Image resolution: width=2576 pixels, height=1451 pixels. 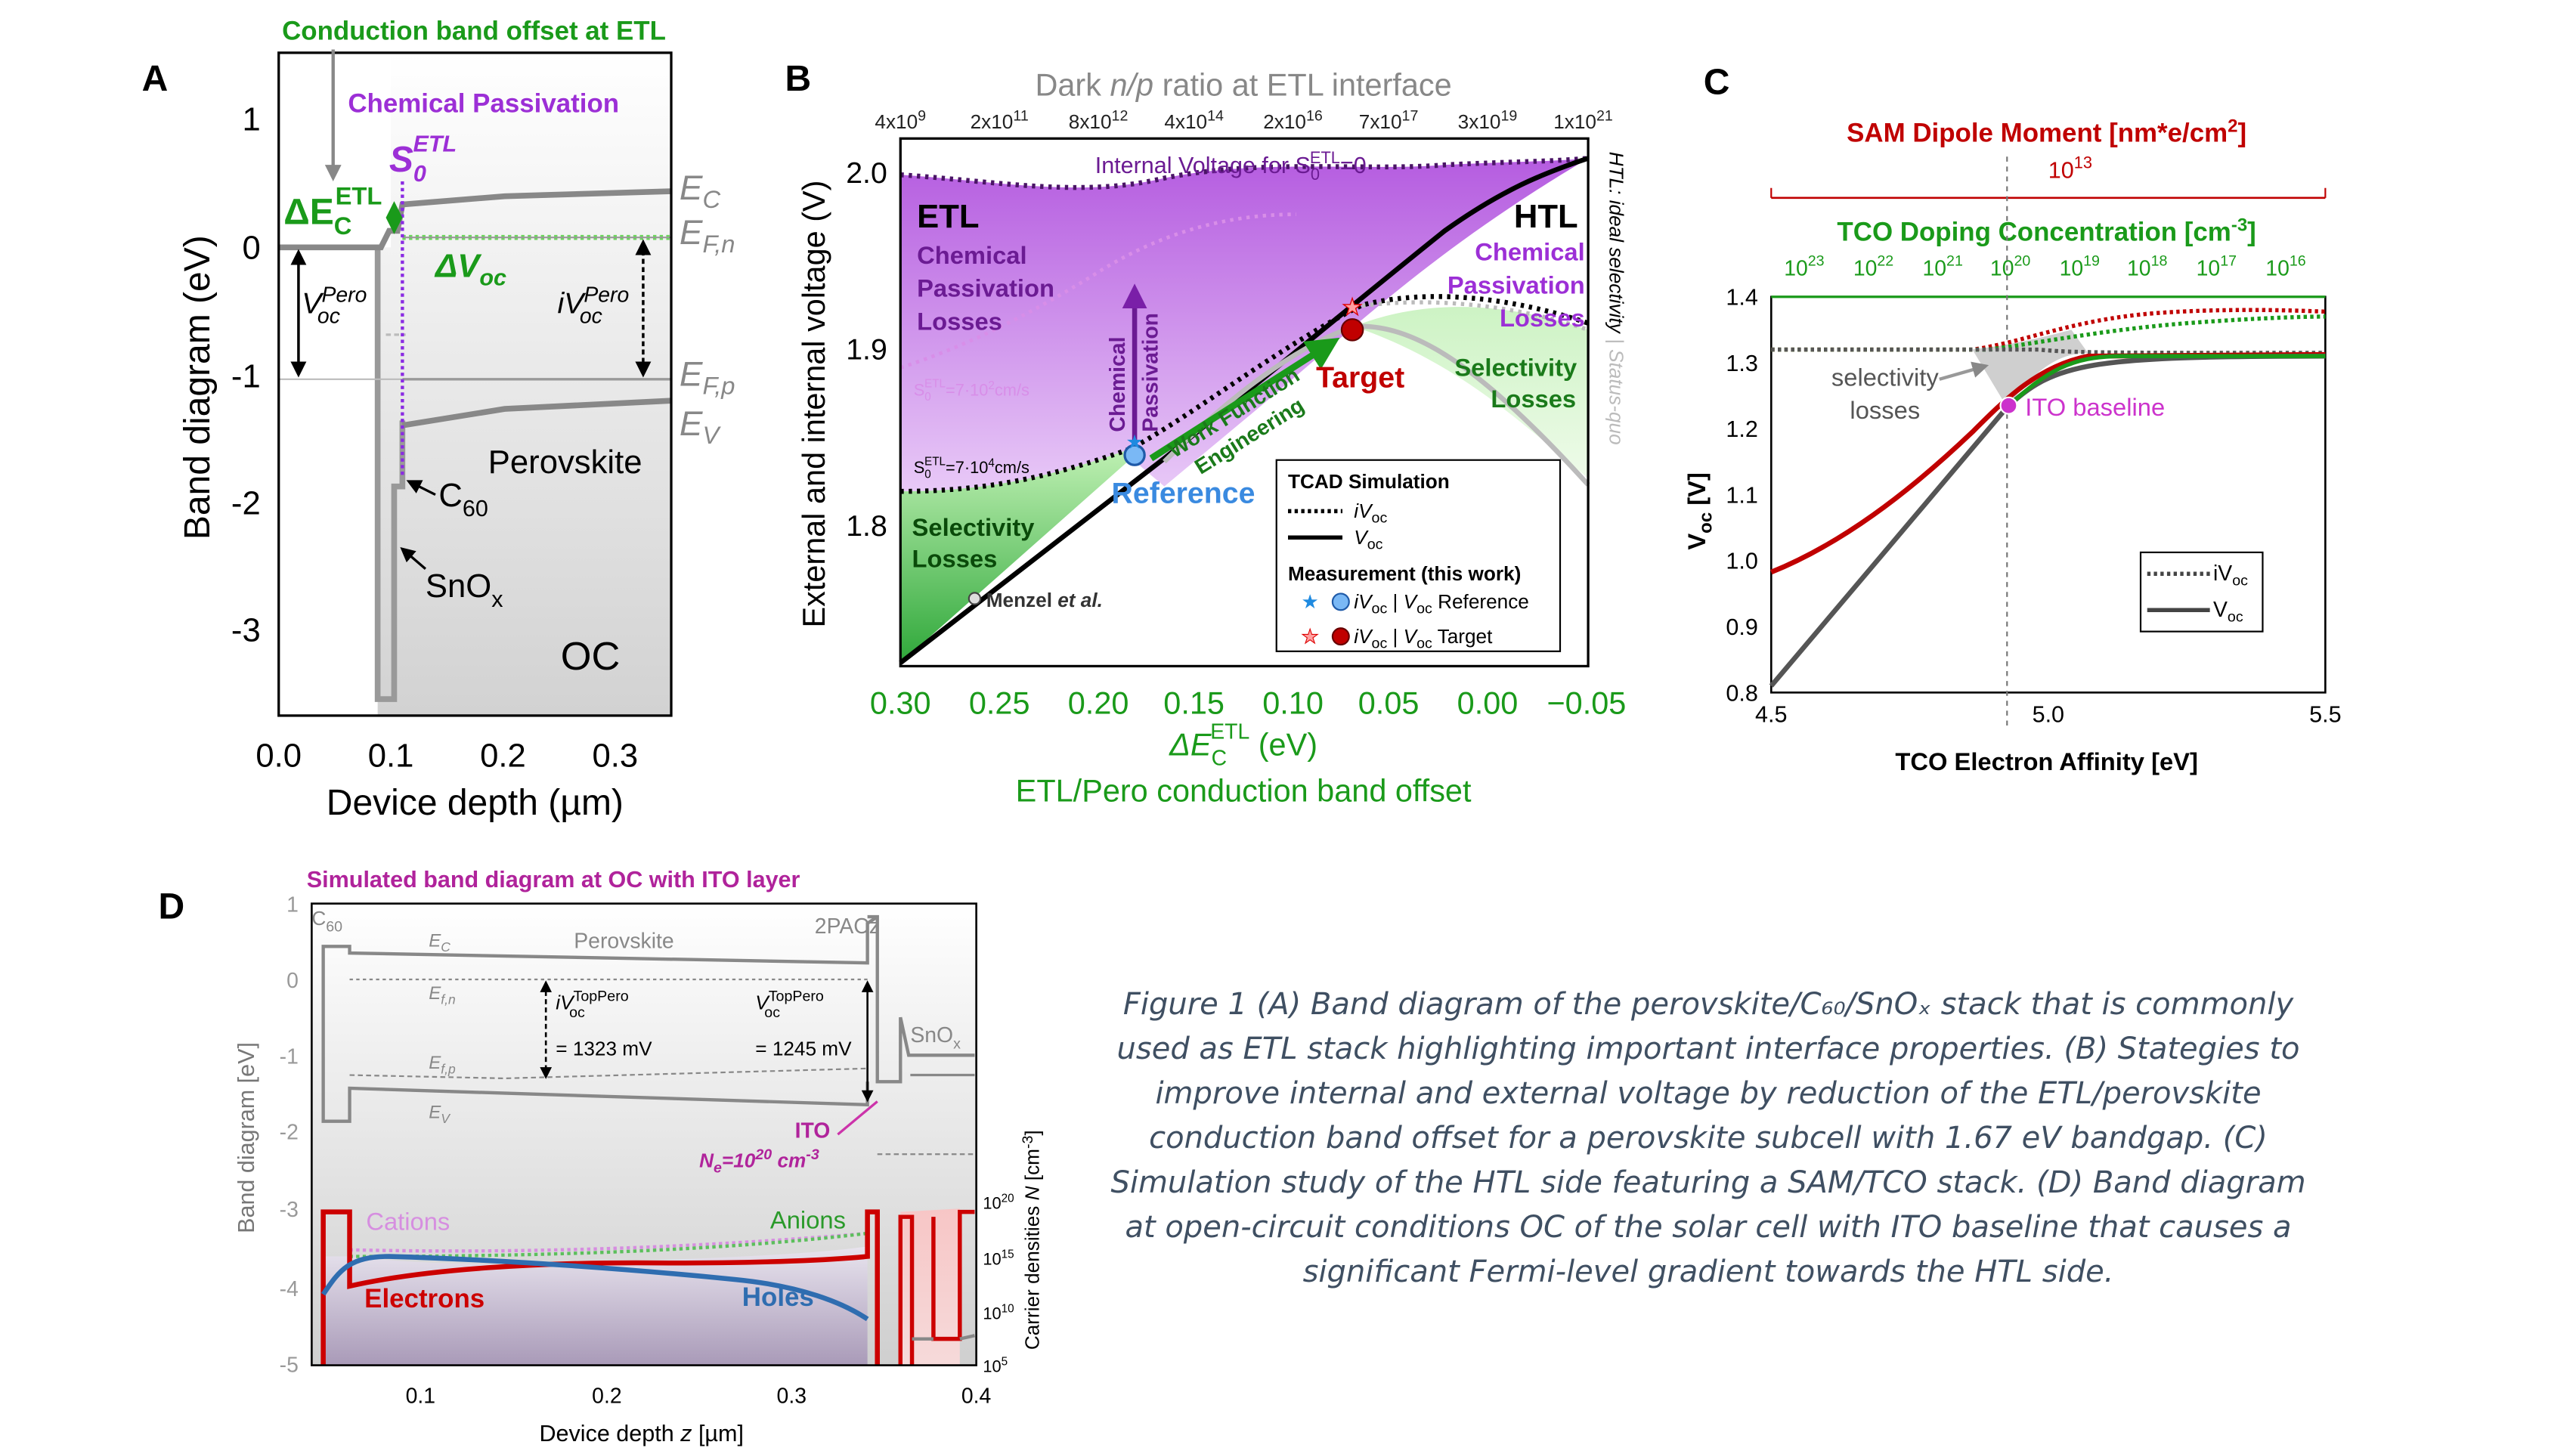 I want to click on panel-d-xlabel: Device depth z [µm], so click(x=642, y=1433).